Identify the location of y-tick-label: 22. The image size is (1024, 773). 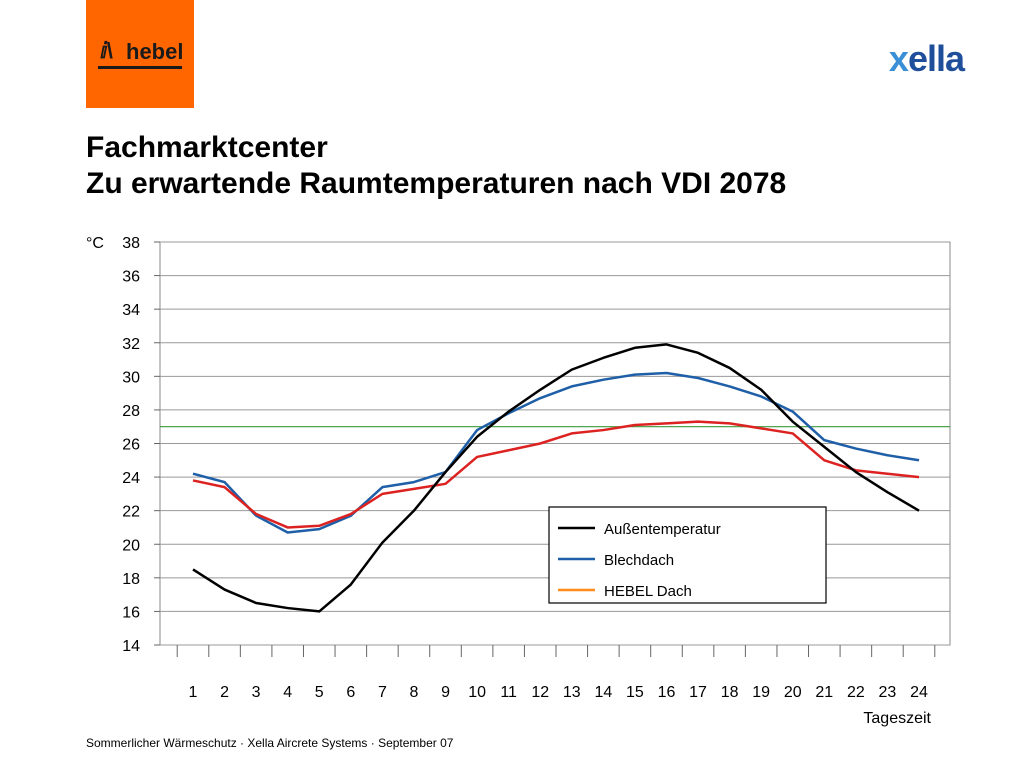
(131, 512).